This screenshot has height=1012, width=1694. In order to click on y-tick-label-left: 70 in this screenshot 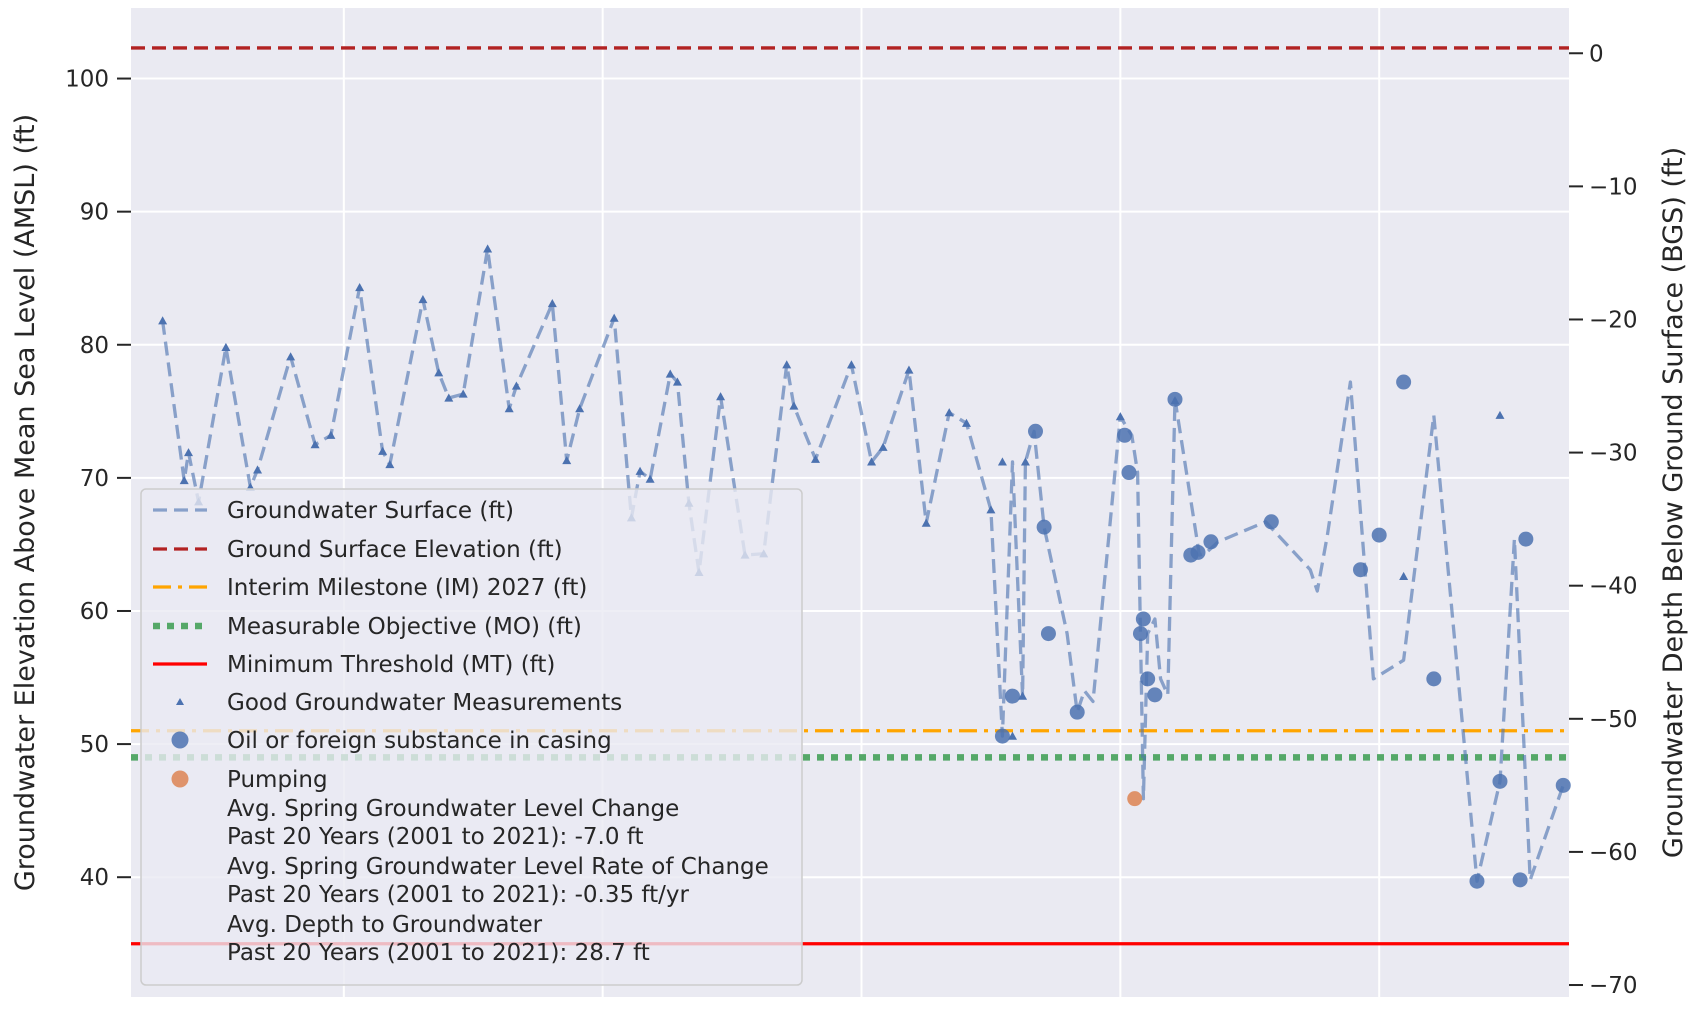, I will do `click(94, 479)`.